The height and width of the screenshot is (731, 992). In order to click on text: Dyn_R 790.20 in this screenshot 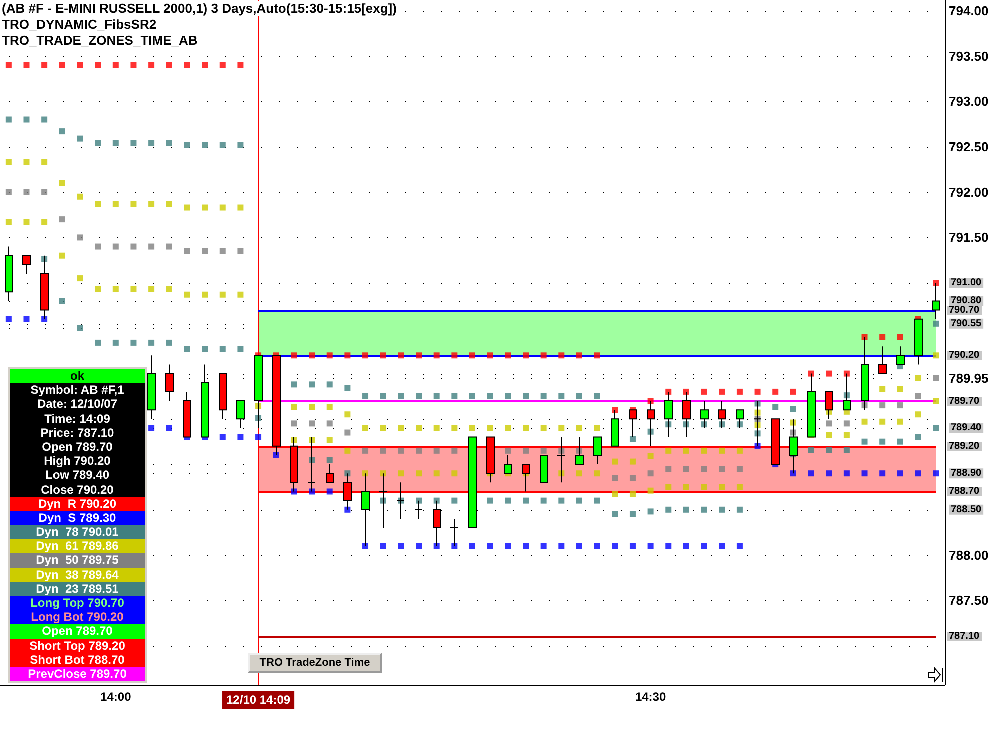, I will do `click(77, 503)`.